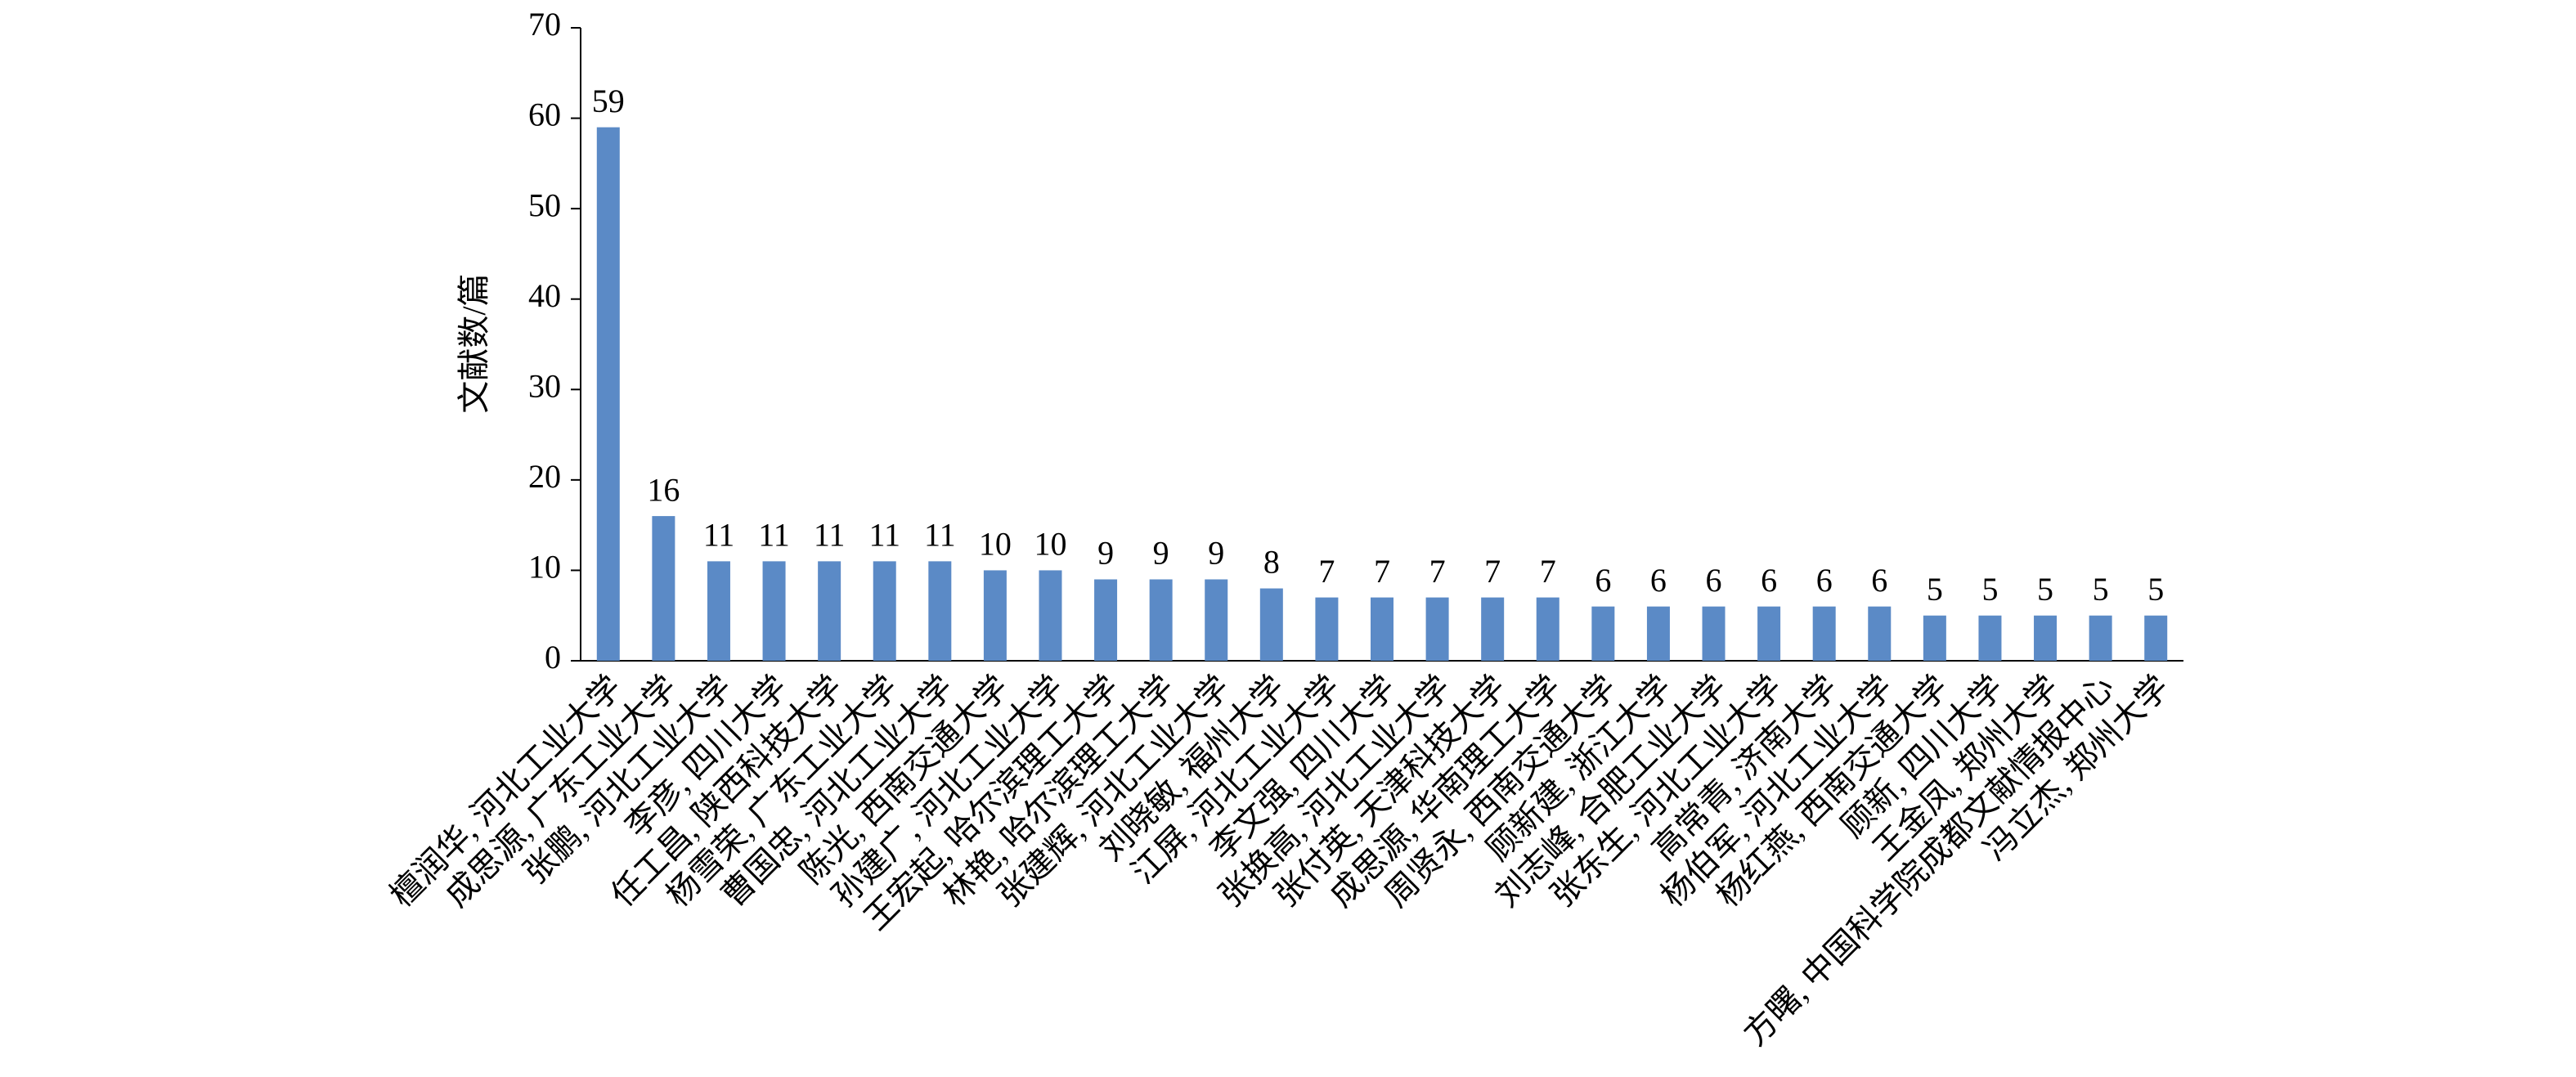 Image resolution: width=2576 pixels, height=1077 pixels. I want to click on data-label: 16, so click(663, 489).